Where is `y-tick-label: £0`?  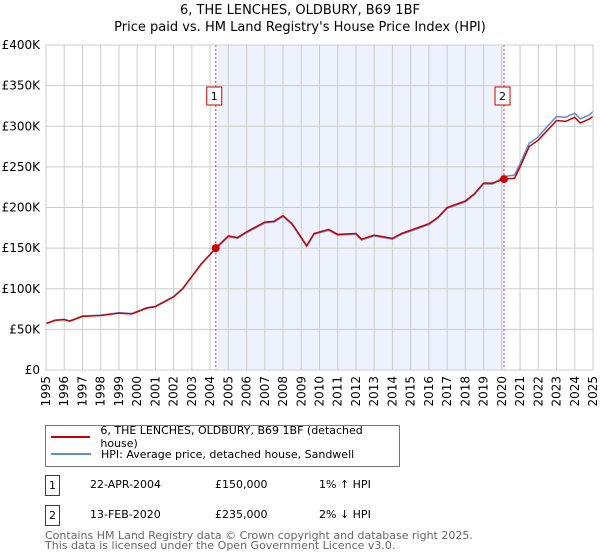
y-tick-label: £0 is located at coordinates (32, 370).